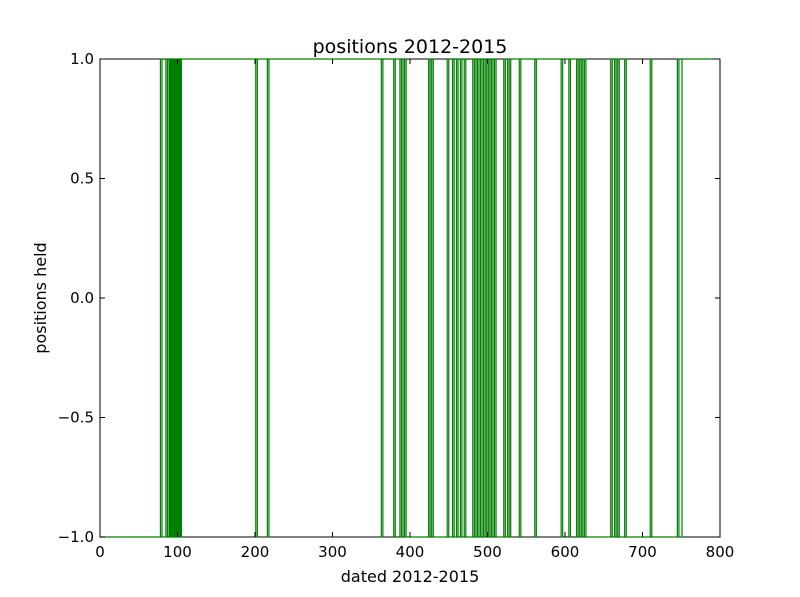 Image resolution: width=800 pixels, height=597 pixels. Describe the element at coordinates (255, 552) in the screenshot. I see `x-tick-label: 200` at that location.